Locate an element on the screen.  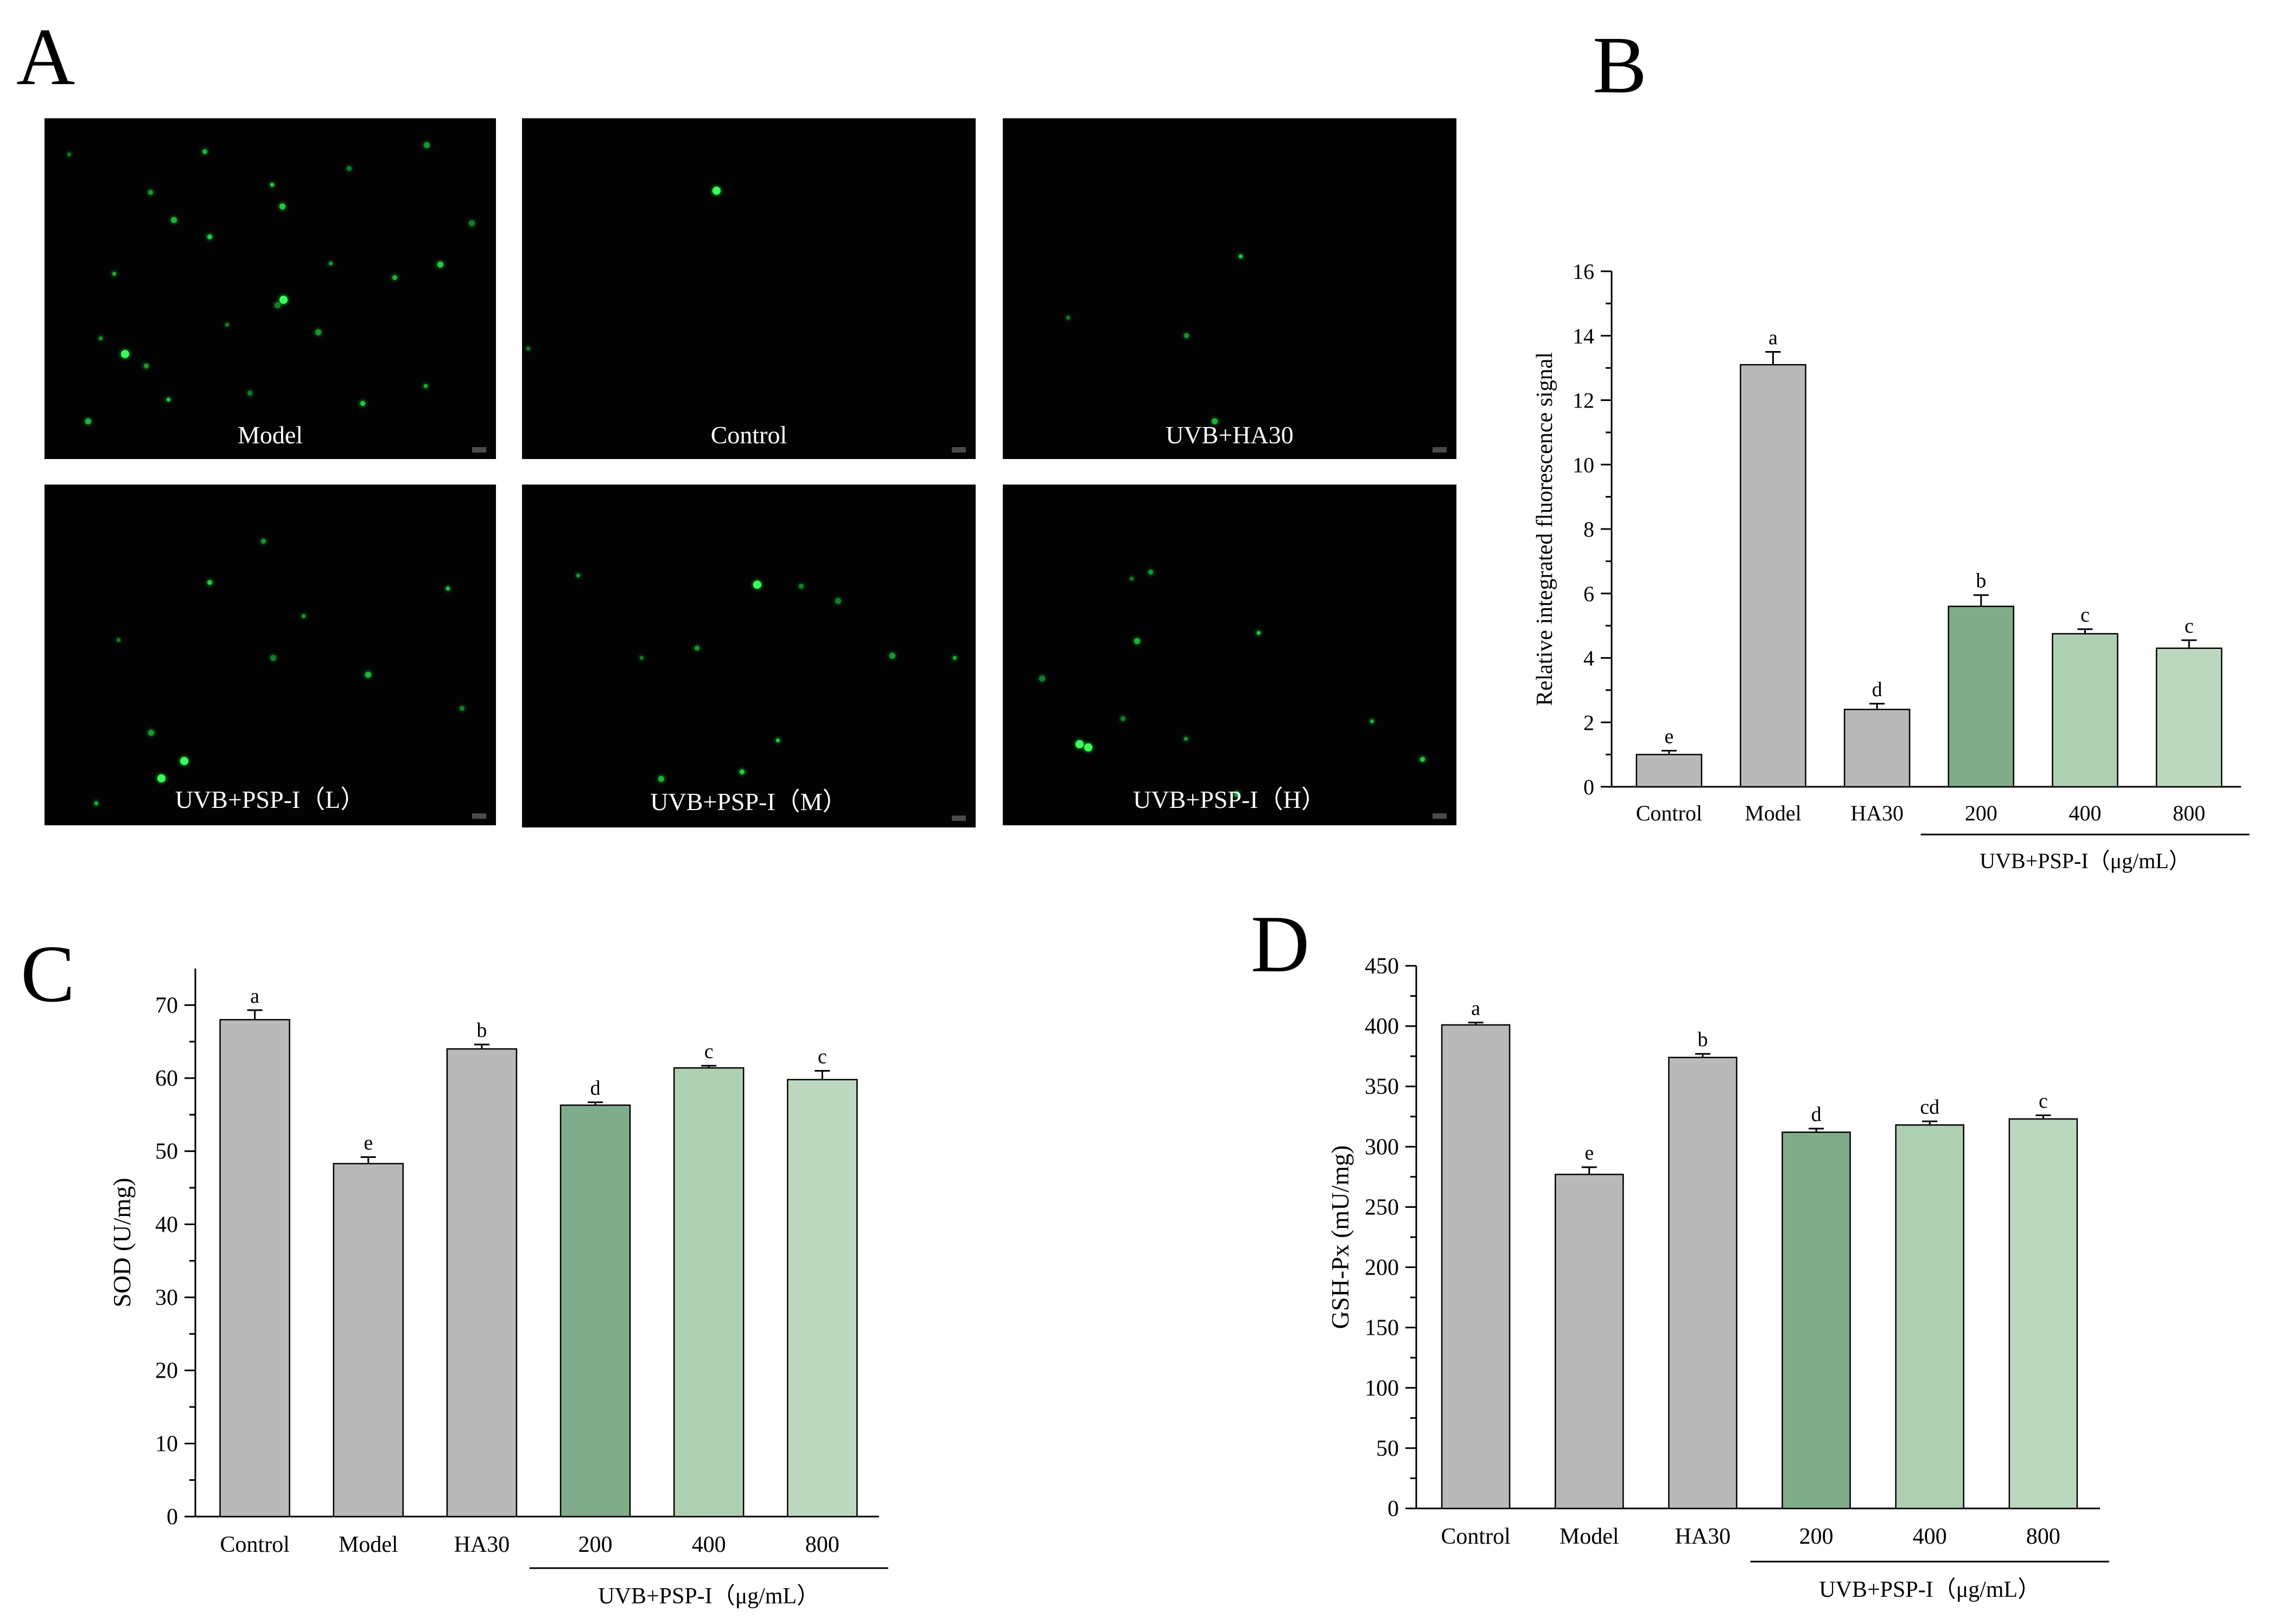
y-tick-label: 250 is located at coordinates (1382, 1207).